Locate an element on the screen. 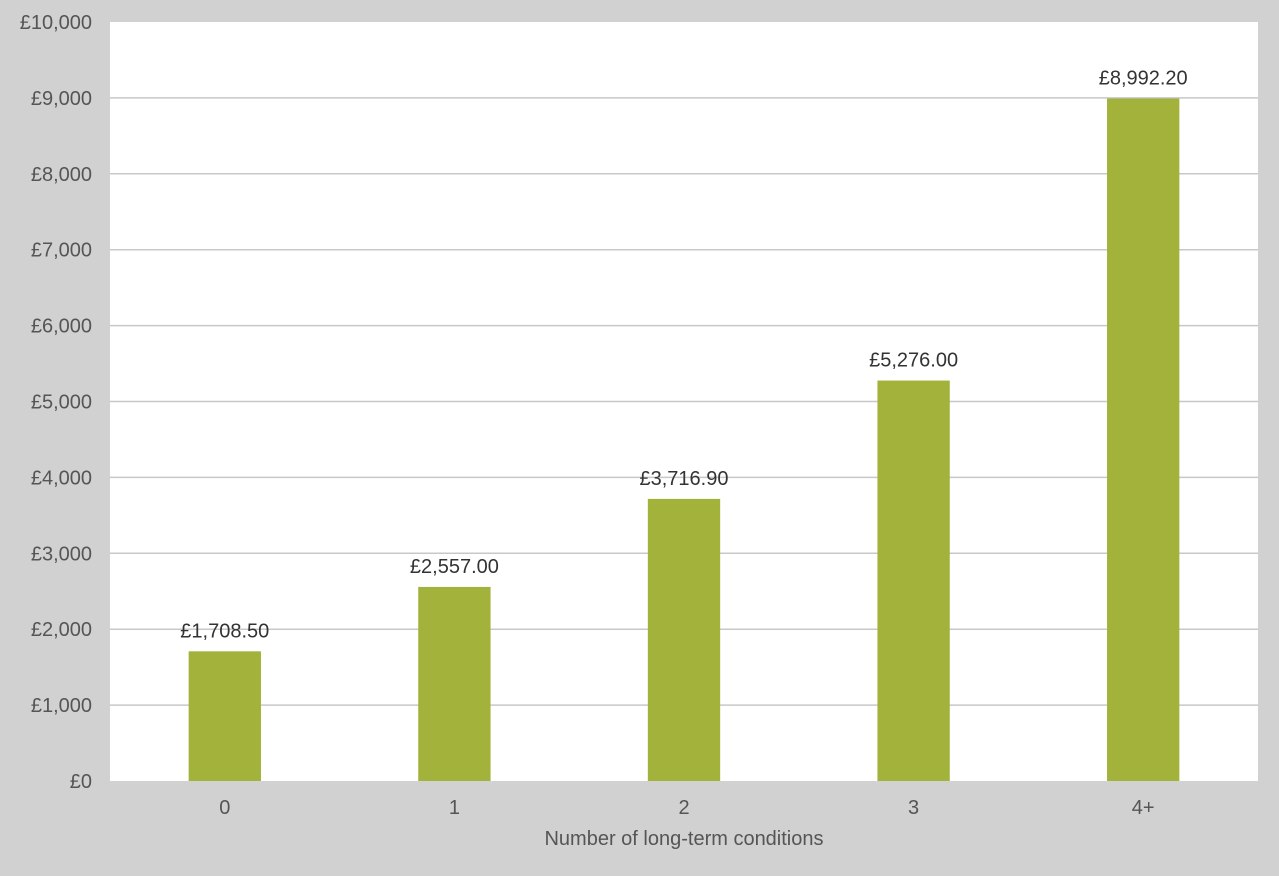 The height and width of the screenshot is (876, 1279). data-label: £1,708.50 is located at coordinates (224, 631).